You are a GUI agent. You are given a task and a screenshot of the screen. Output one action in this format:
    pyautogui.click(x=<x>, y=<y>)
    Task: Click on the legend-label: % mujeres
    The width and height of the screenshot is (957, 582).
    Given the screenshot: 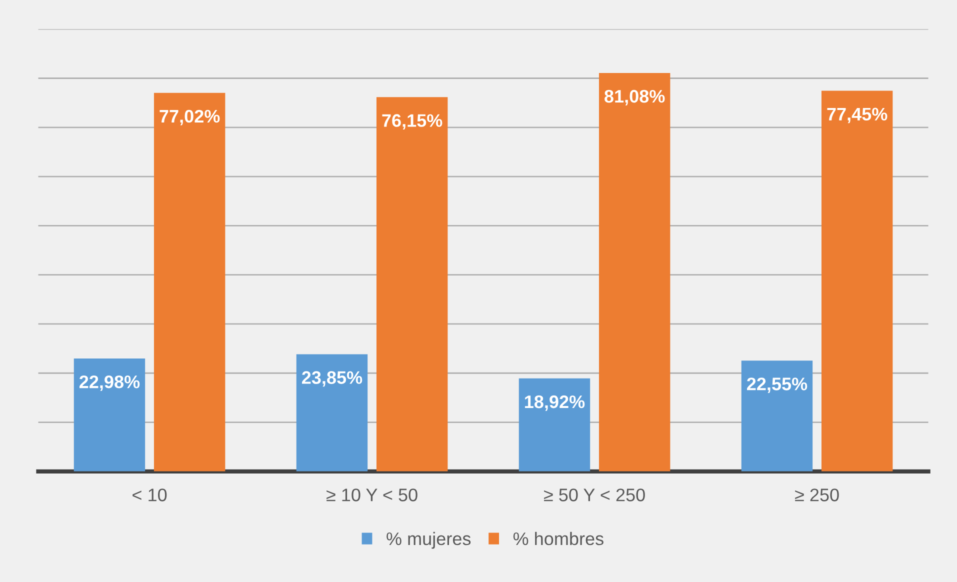 What is the action you would take?
    pyautogui.click(x=428, y=540)
    